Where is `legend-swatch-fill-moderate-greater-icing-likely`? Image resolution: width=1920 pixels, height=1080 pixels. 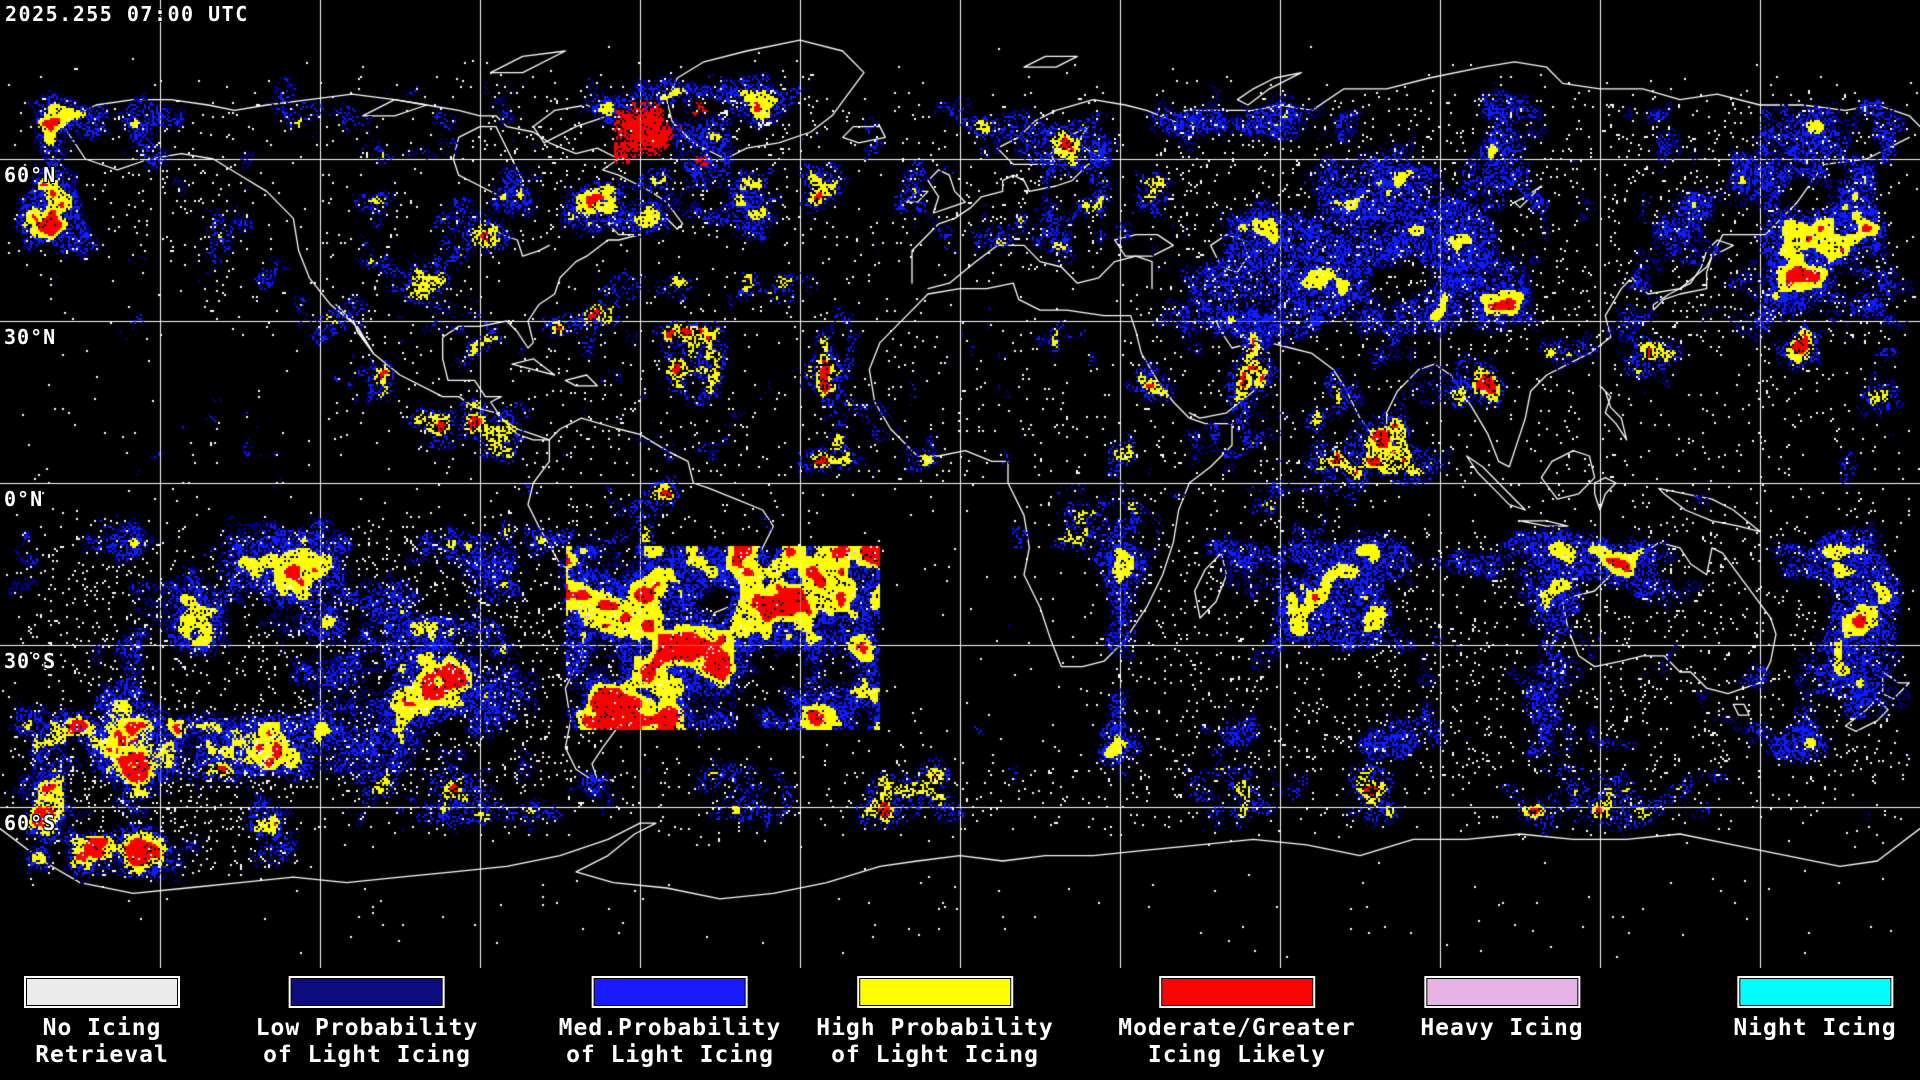
legend-swatch-fill-moderate-greater-icing-likely is located at coordinates (1237, 992).